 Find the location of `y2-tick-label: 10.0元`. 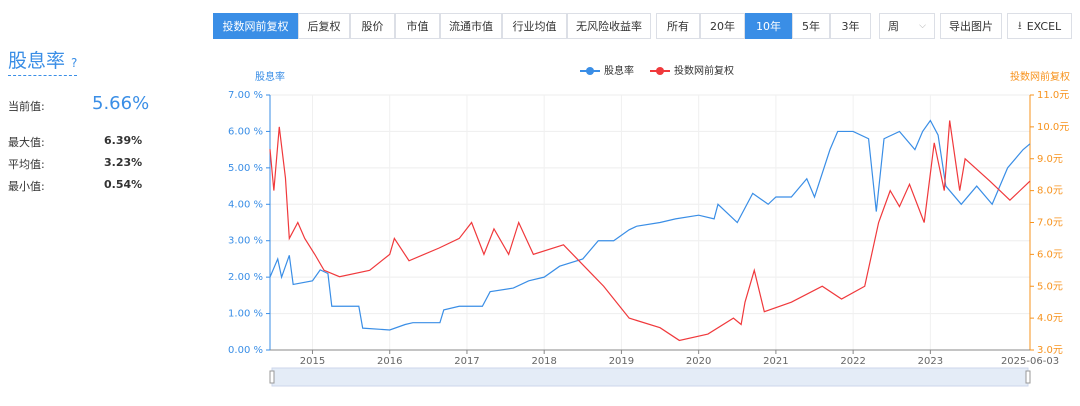

y2-tick-label: 10.0元 is located at coordinates (1053, 127).